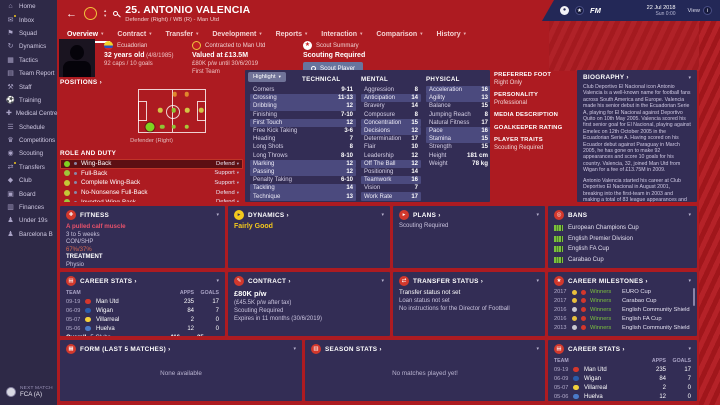 This screenshot has width=720, height=405. What do you see at coordinates (559, 281) in the screenshot?
I see `milestones-icon: ★` at bounding box center [559, 281].